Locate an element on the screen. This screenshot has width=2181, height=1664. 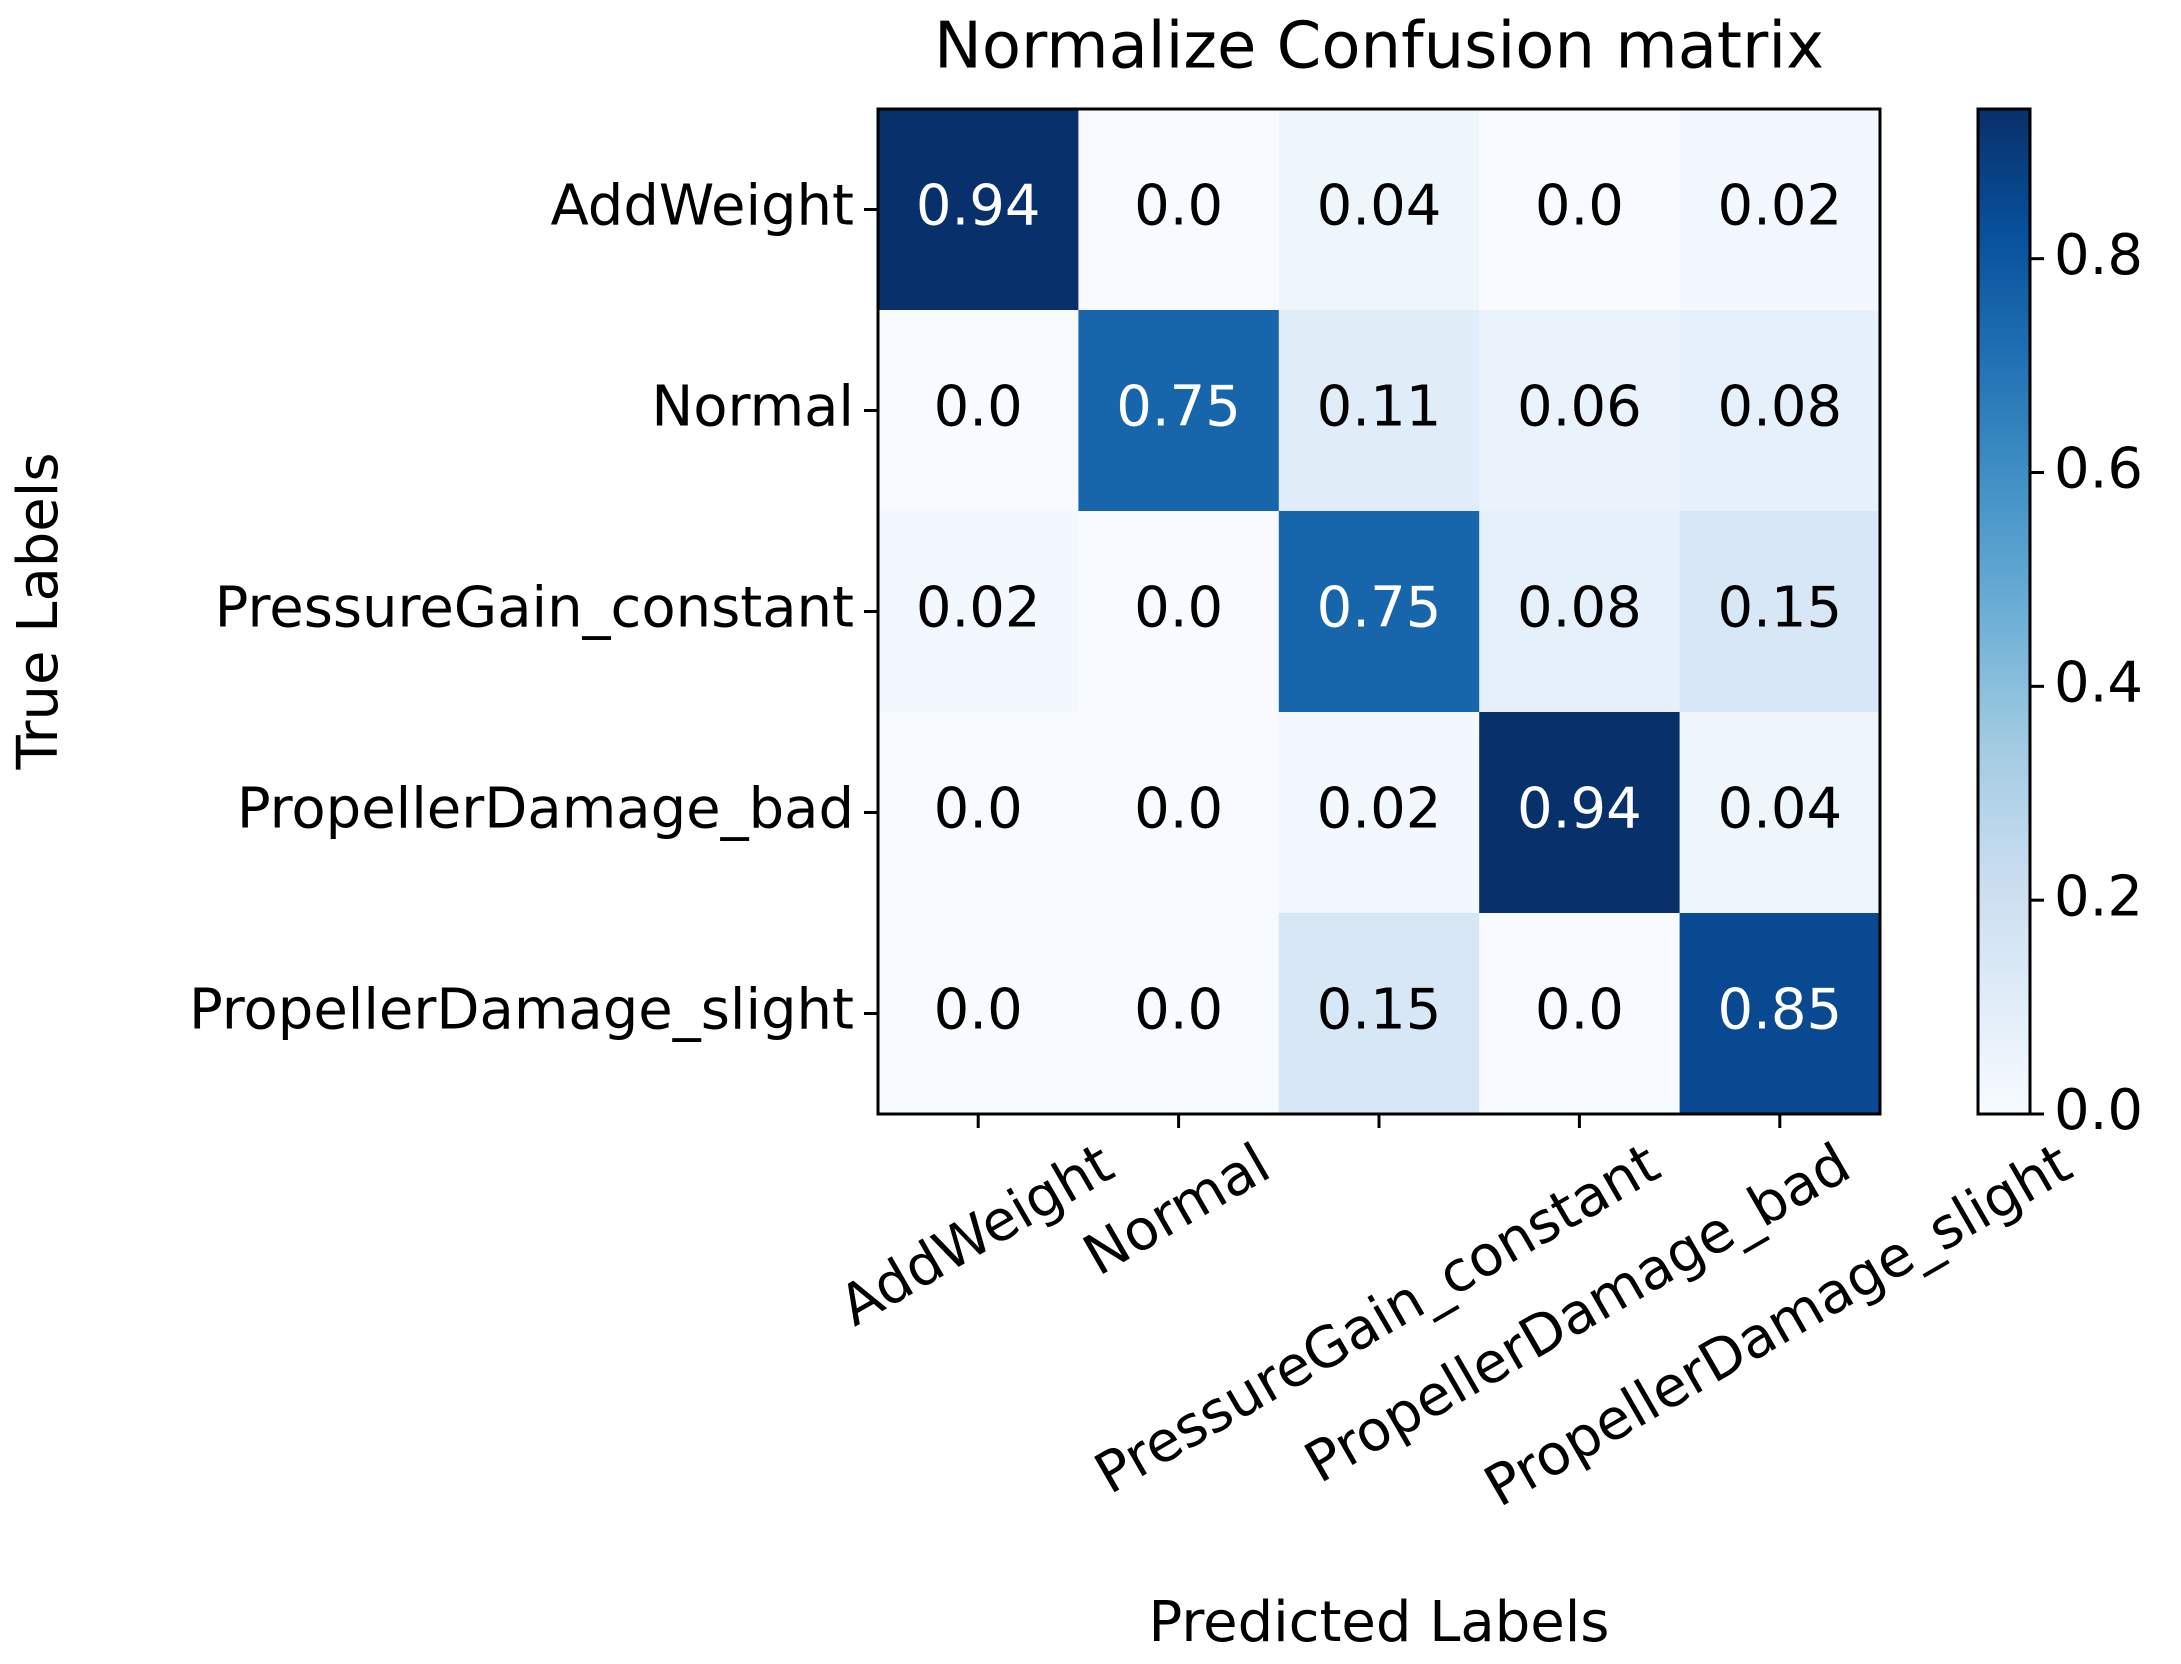
y-axis-label: True Labels is located at coordinates (38, 612).